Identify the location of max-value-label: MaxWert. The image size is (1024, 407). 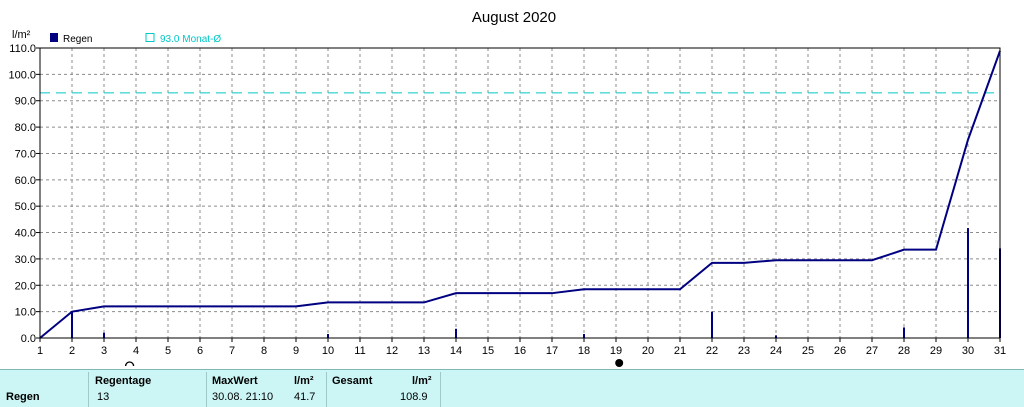
(235, 381).